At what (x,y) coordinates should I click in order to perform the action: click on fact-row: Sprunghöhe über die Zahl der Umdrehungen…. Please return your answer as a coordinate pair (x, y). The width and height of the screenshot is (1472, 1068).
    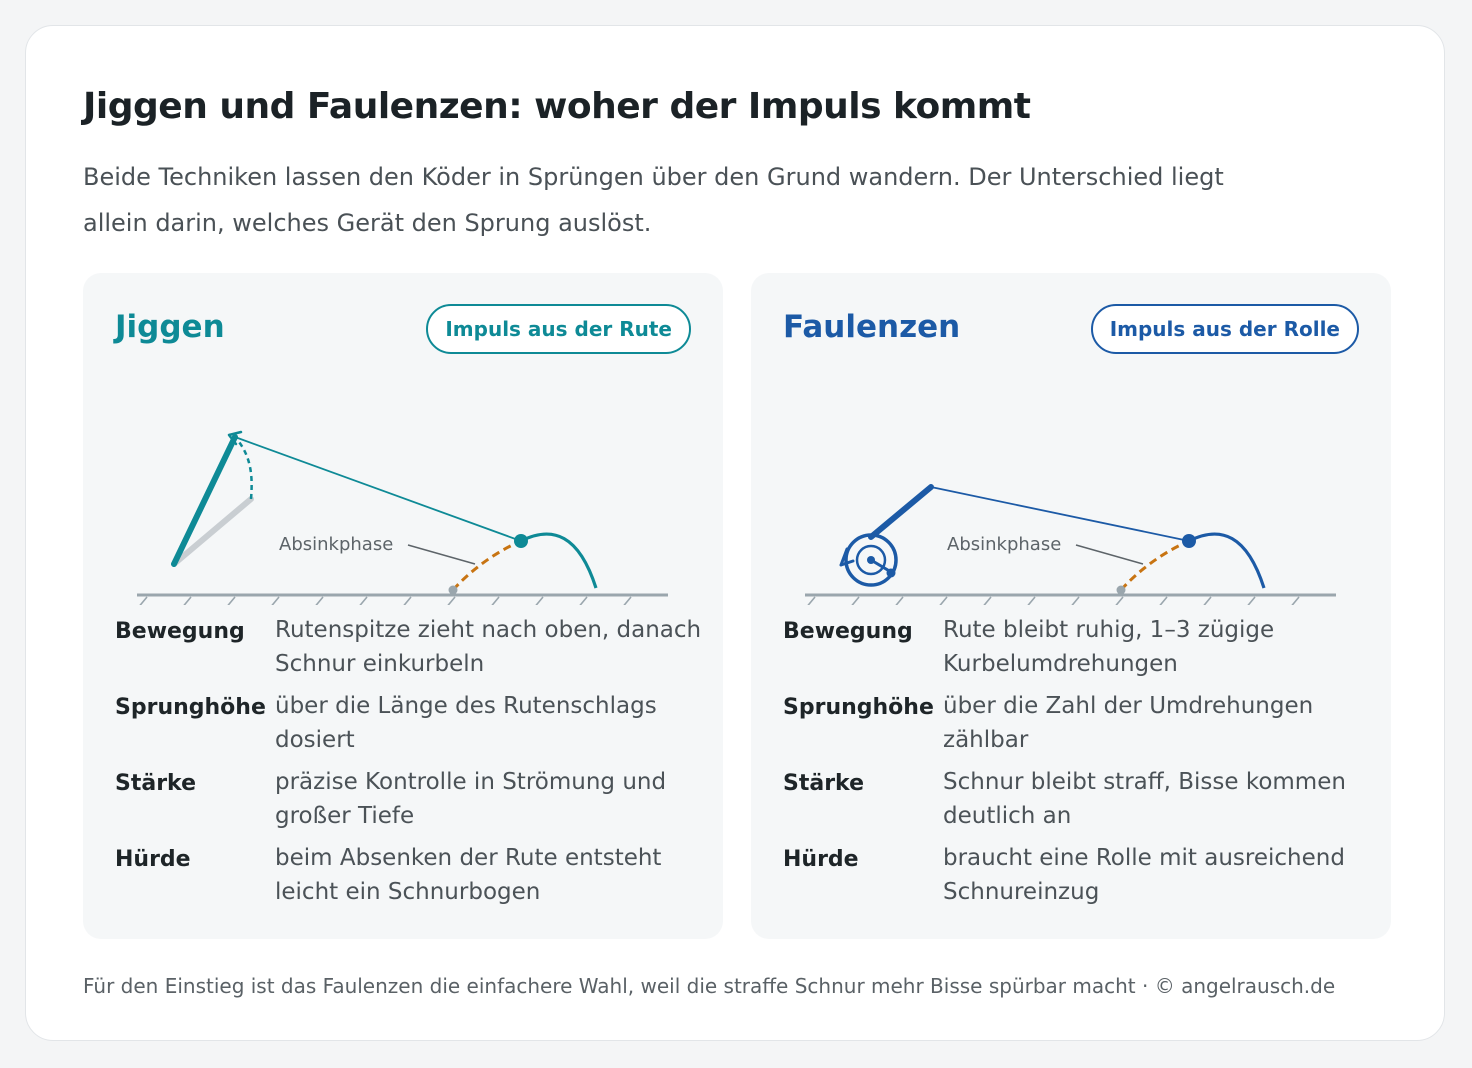
    Looking at the image, I should click on (1078, 723).